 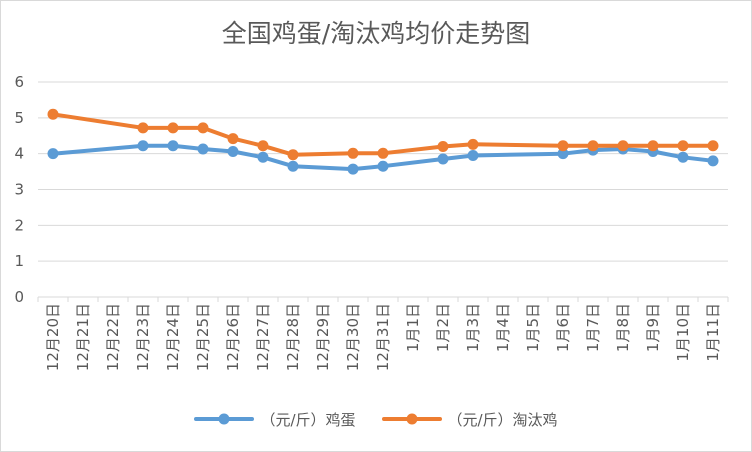 What do you see at coordinates (19, 154) in the screenshot?
I see `y-tick-label: 4` at bounding box center [19, 154].